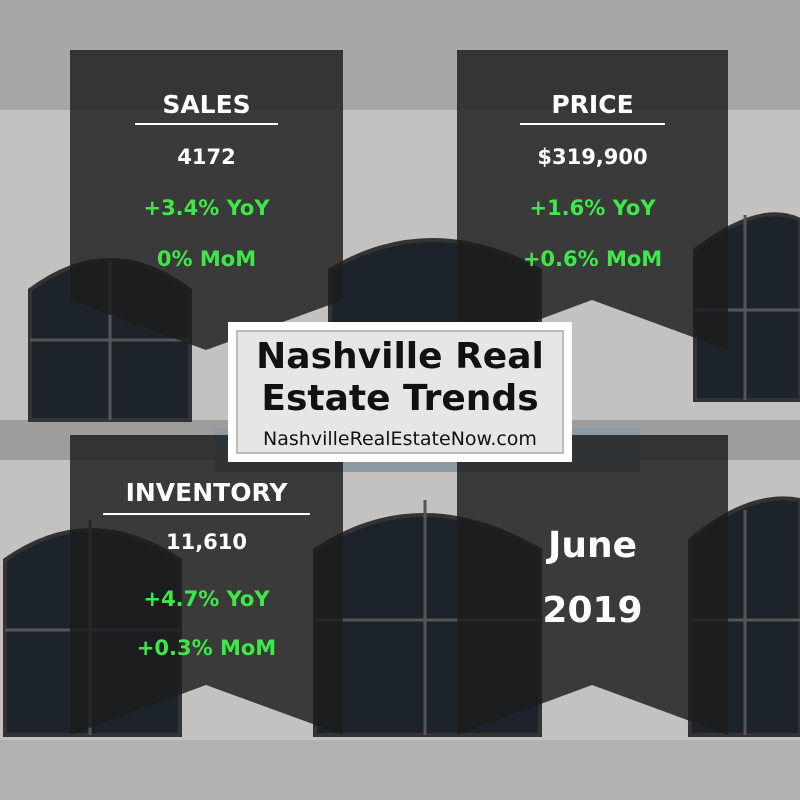  What do you see at coordinates (206, 648) in the screenshot?
I see `panel-mom: +0.3% MoM` at bounding box center [206, 648].